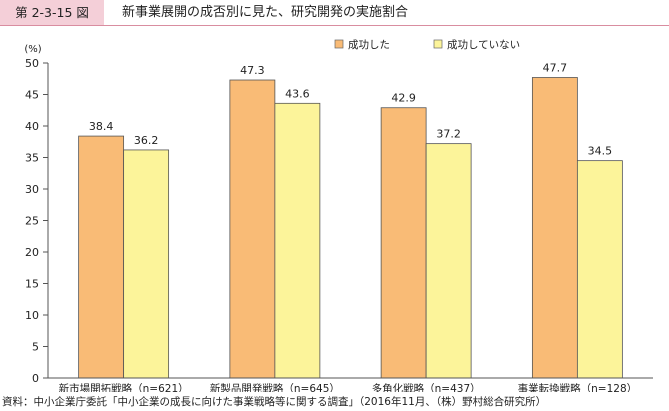  What do you see at coordinates (334, 25) in the screenshot?
I see `header-divider` at bounding box center [334, 25].